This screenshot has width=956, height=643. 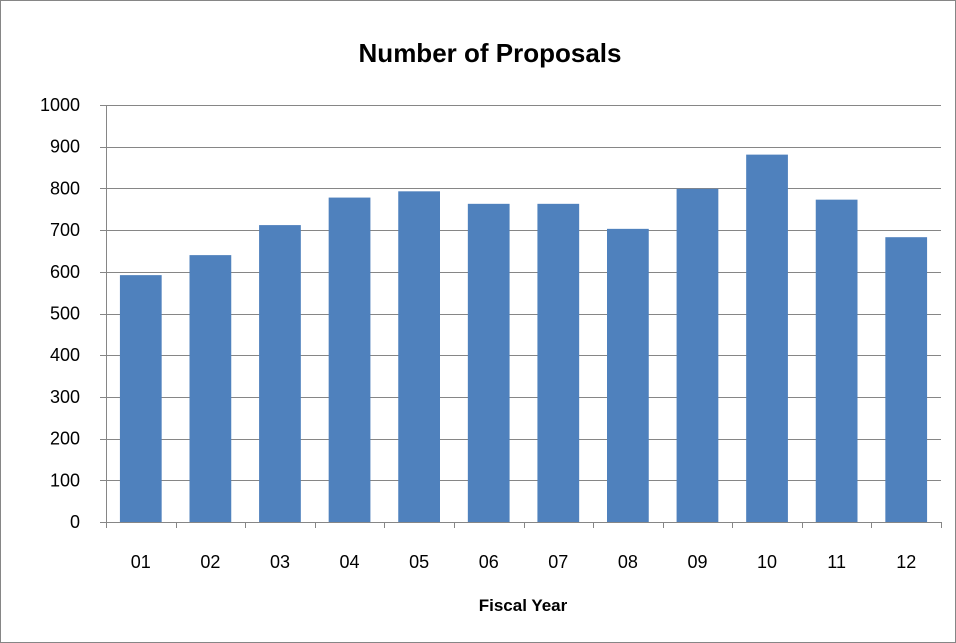 I want to click on x-axis-tick-labels: 01 02 03 04 05 06 07 08 09 10 11 12, so click(x=523, y=562).